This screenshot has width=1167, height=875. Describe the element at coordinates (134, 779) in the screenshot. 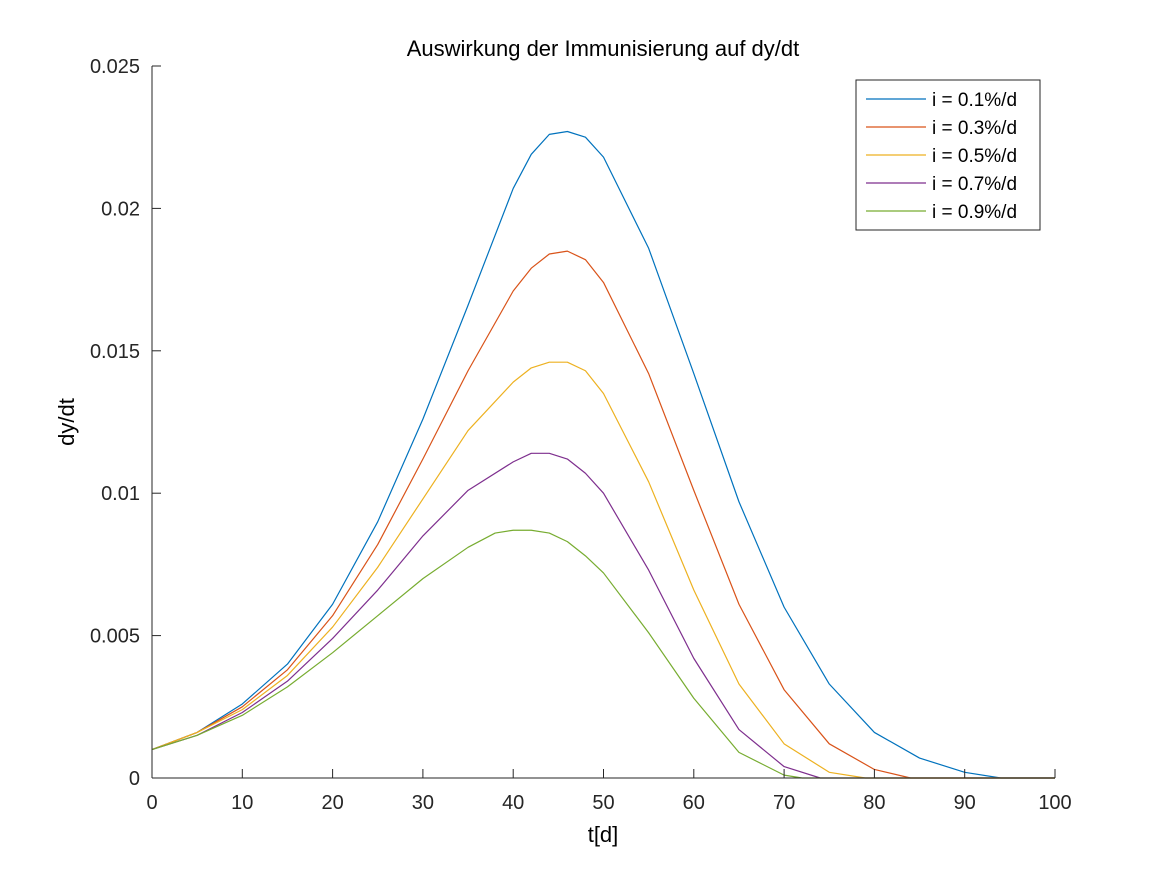

I see `y-tick-label: 0` at that location.